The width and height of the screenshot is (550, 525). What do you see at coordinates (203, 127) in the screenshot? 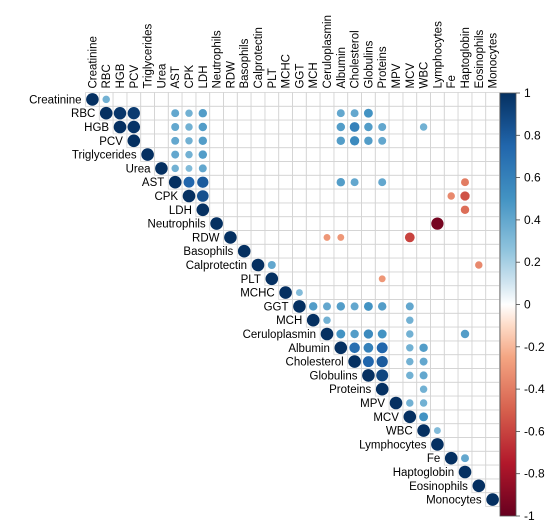
I see `corr-circle-hgb-ldh` at bounding box center [203, 127].